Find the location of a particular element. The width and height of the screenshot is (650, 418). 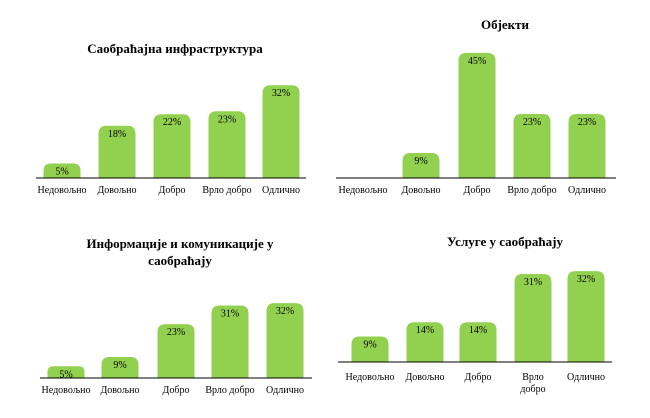

category-label-4-5: Одлично is located at coordinates (586, 377).